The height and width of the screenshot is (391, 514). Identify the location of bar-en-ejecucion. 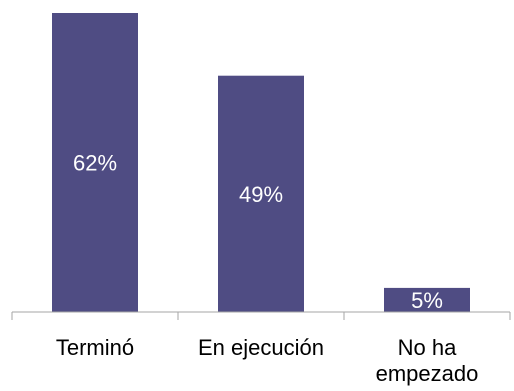
(261, 193).